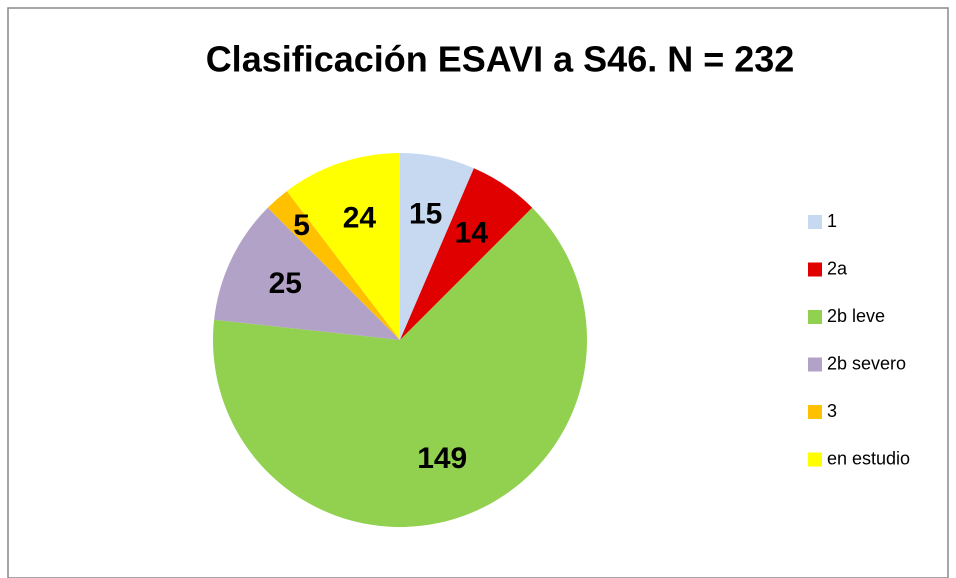 The width and height of the screenshot is (956, 578). What do you see at coordinates (301, 225) in the screenshot?
I see `data-label: 5` at bounding box center [301, 225].